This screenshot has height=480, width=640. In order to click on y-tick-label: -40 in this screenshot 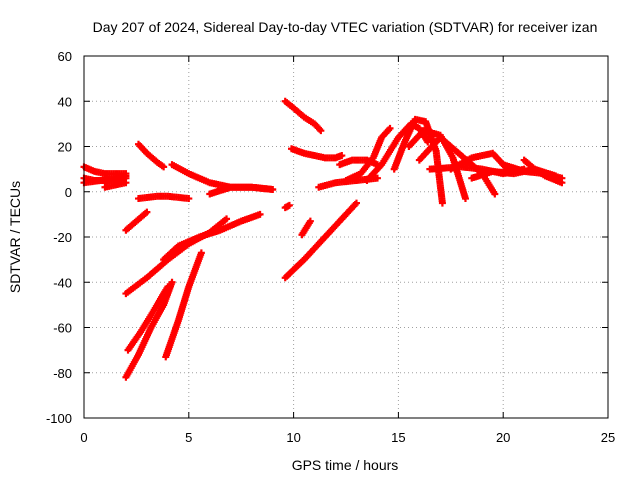, I will do `click(62, 282)`.